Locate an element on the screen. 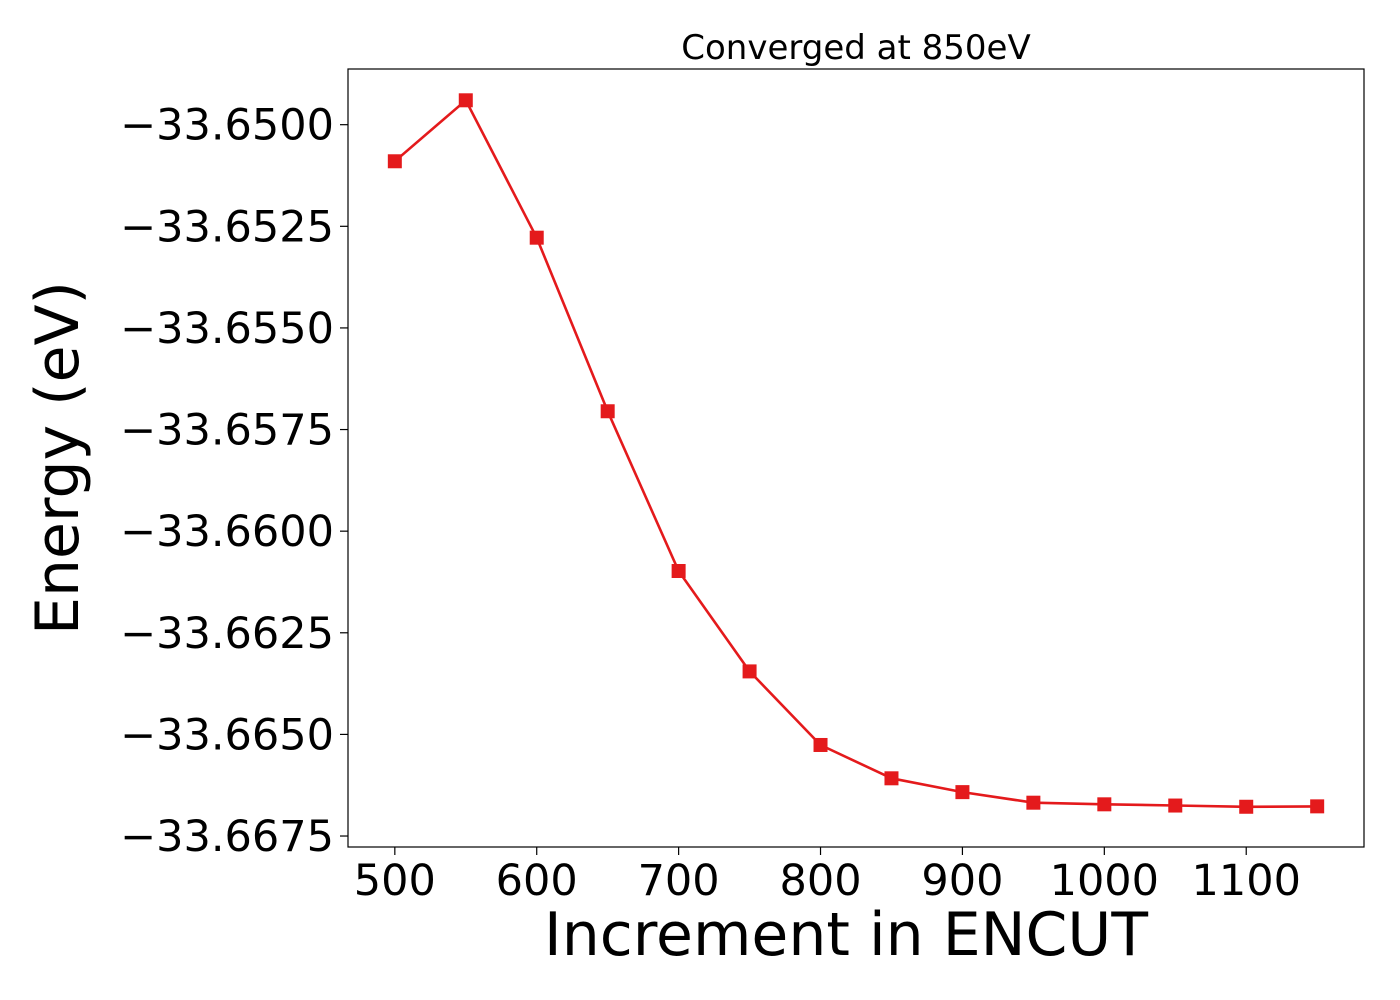  x-tick-label: 500 is located at coordinates (395, 881).